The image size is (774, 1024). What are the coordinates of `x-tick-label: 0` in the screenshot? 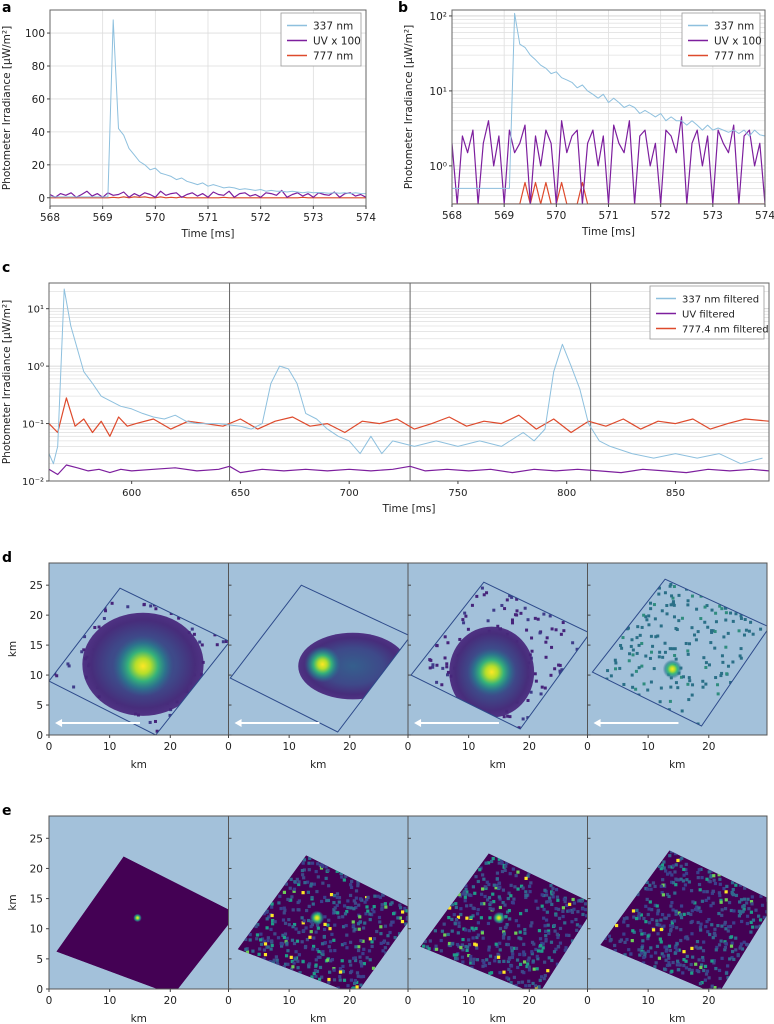 It's located at (408, 1001).